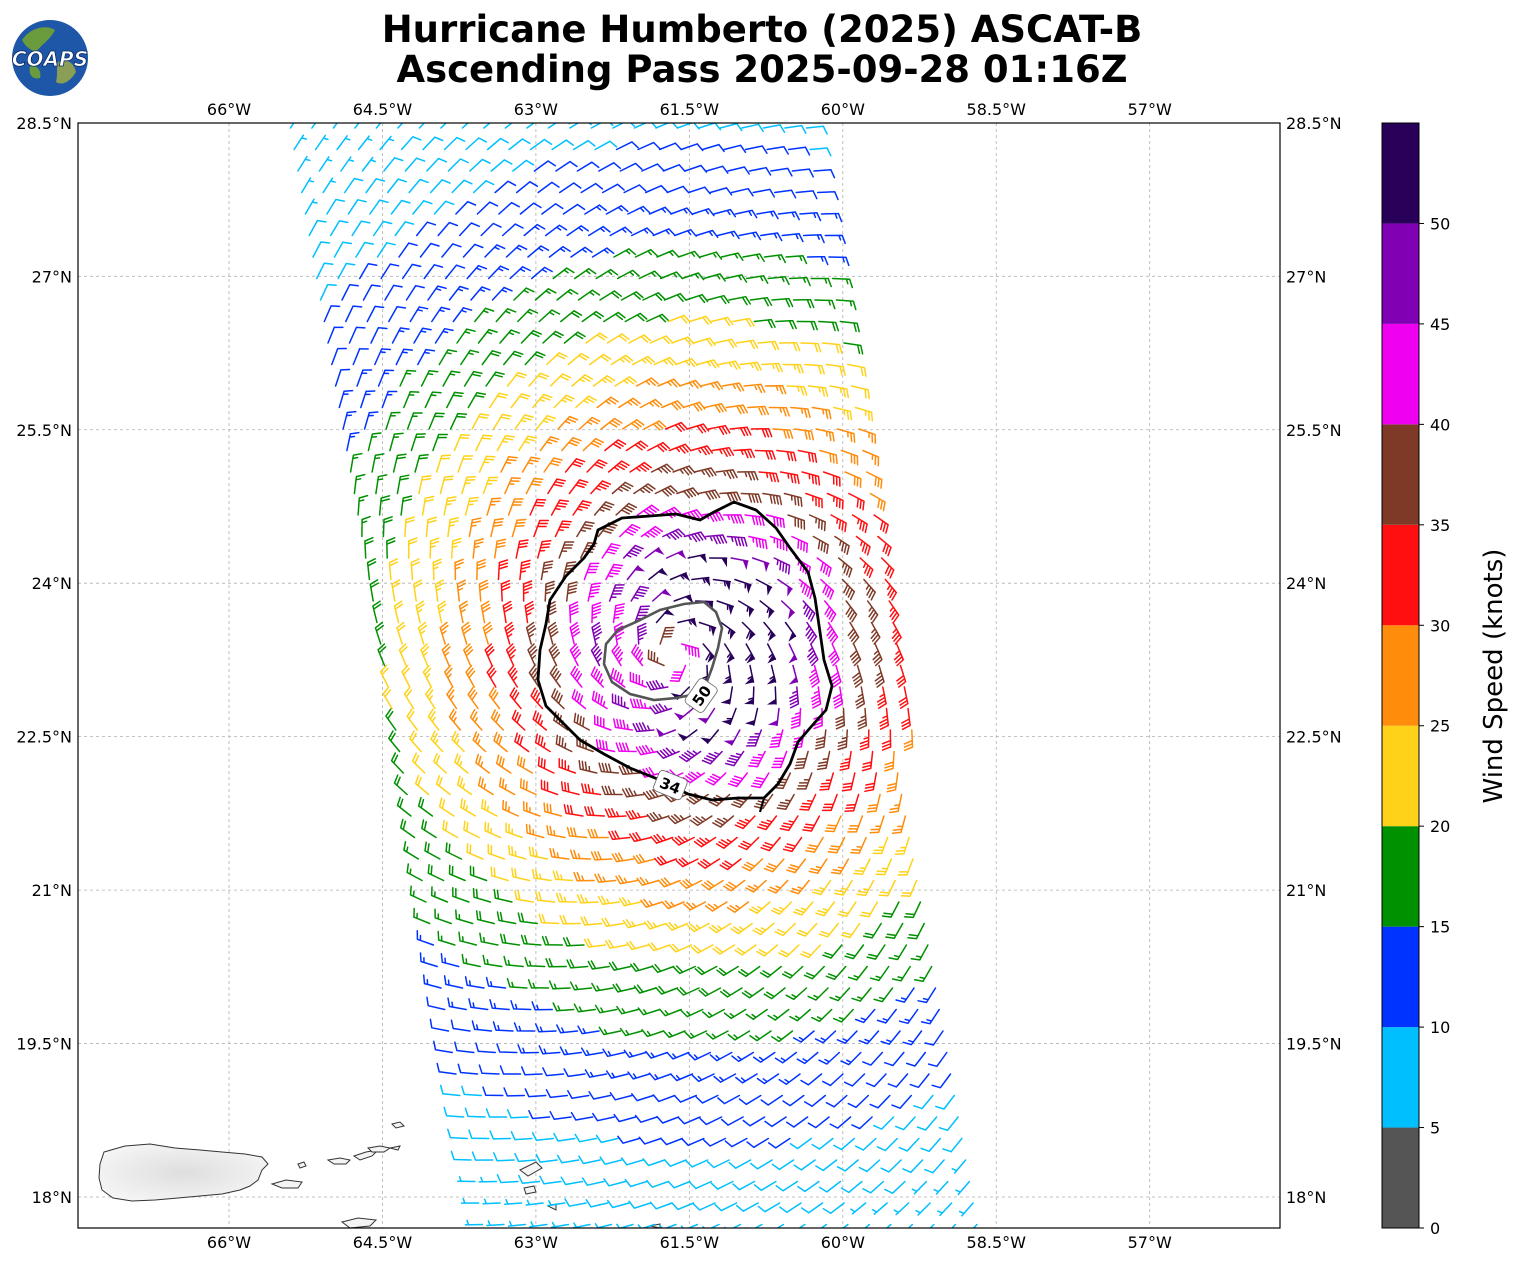  Describe the element at coordinates (1440, 223) in the screenshot. I see `colorbar-tick-label: 50` at that location.